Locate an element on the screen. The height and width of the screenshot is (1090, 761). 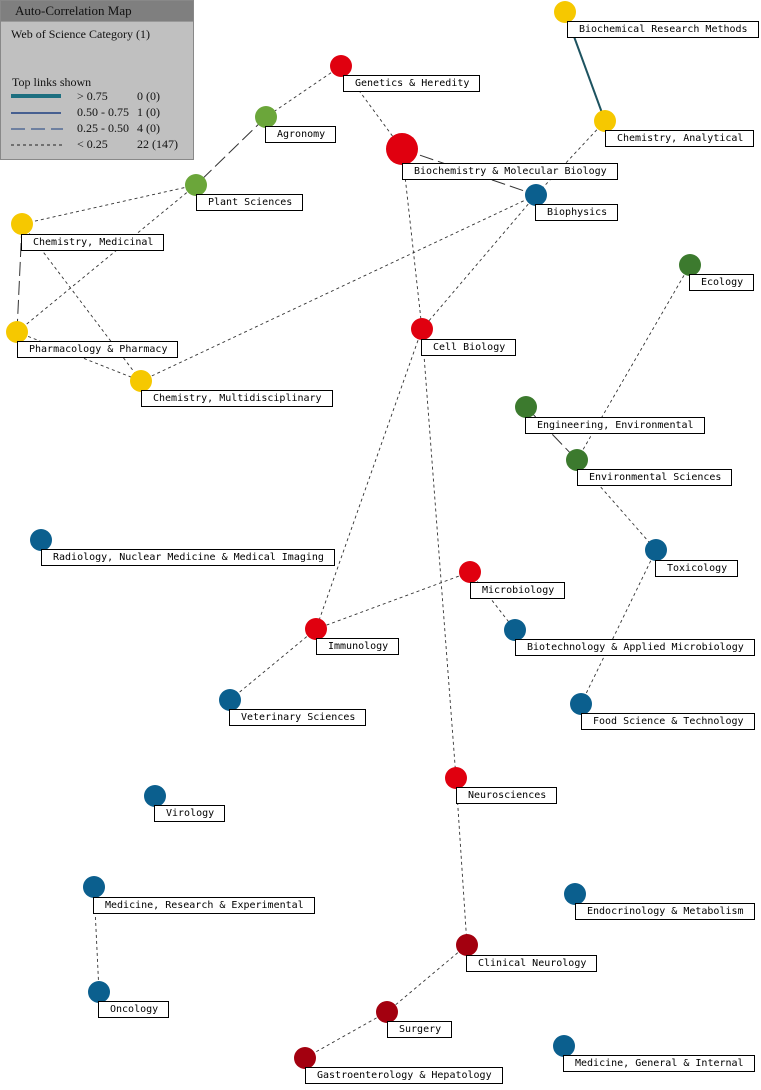
link-surgery-to-gastroenterology-hepatology is located at coordinates (346, 1035).